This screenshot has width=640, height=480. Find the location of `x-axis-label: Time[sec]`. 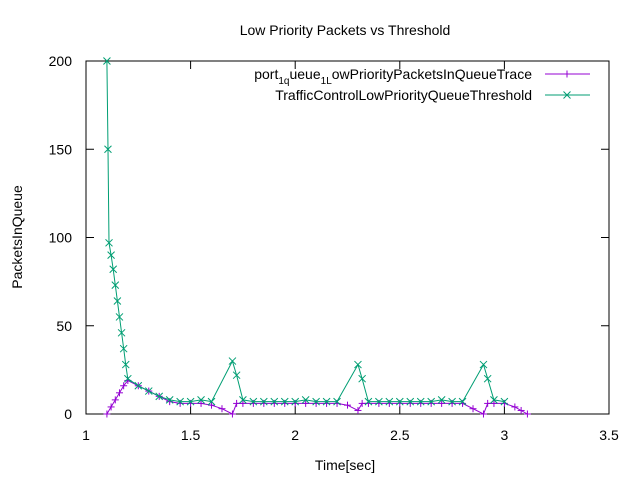

x-axis-label: Time[sec] is located at coordinates (345, 465).